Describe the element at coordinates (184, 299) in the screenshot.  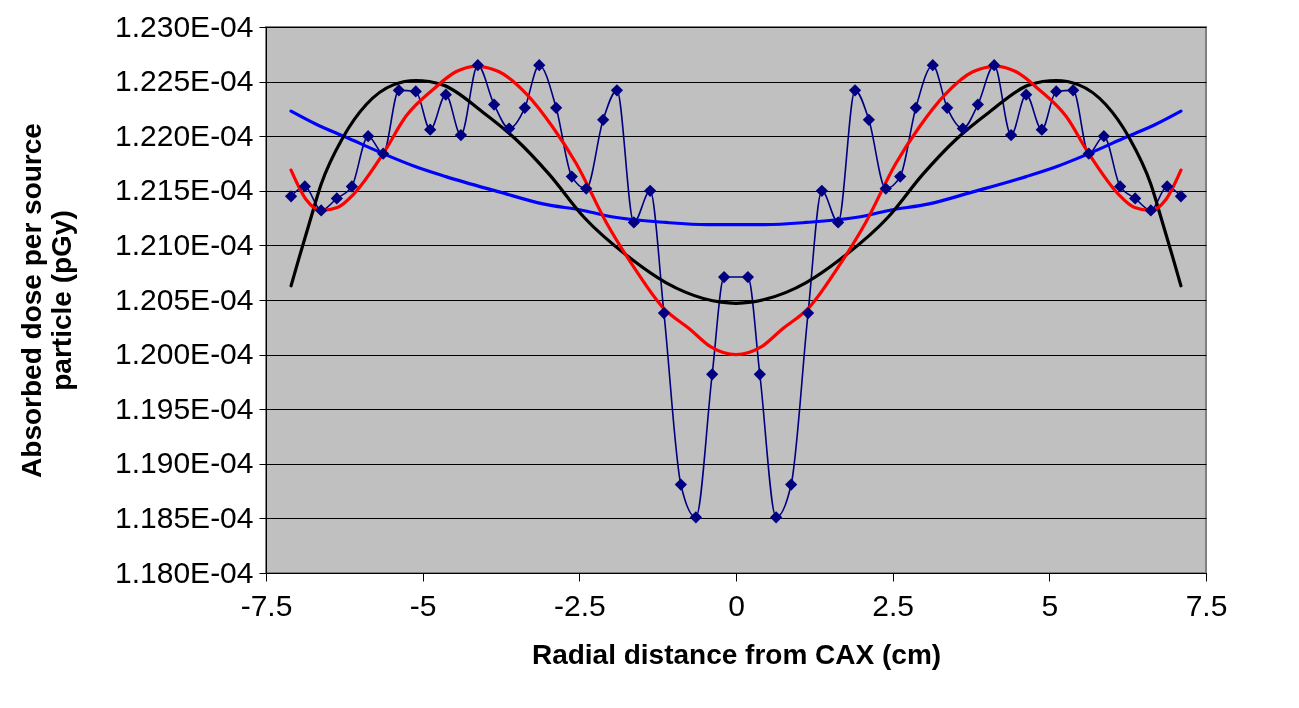
I see `y-tick-label: 1.205E-04` at that location.